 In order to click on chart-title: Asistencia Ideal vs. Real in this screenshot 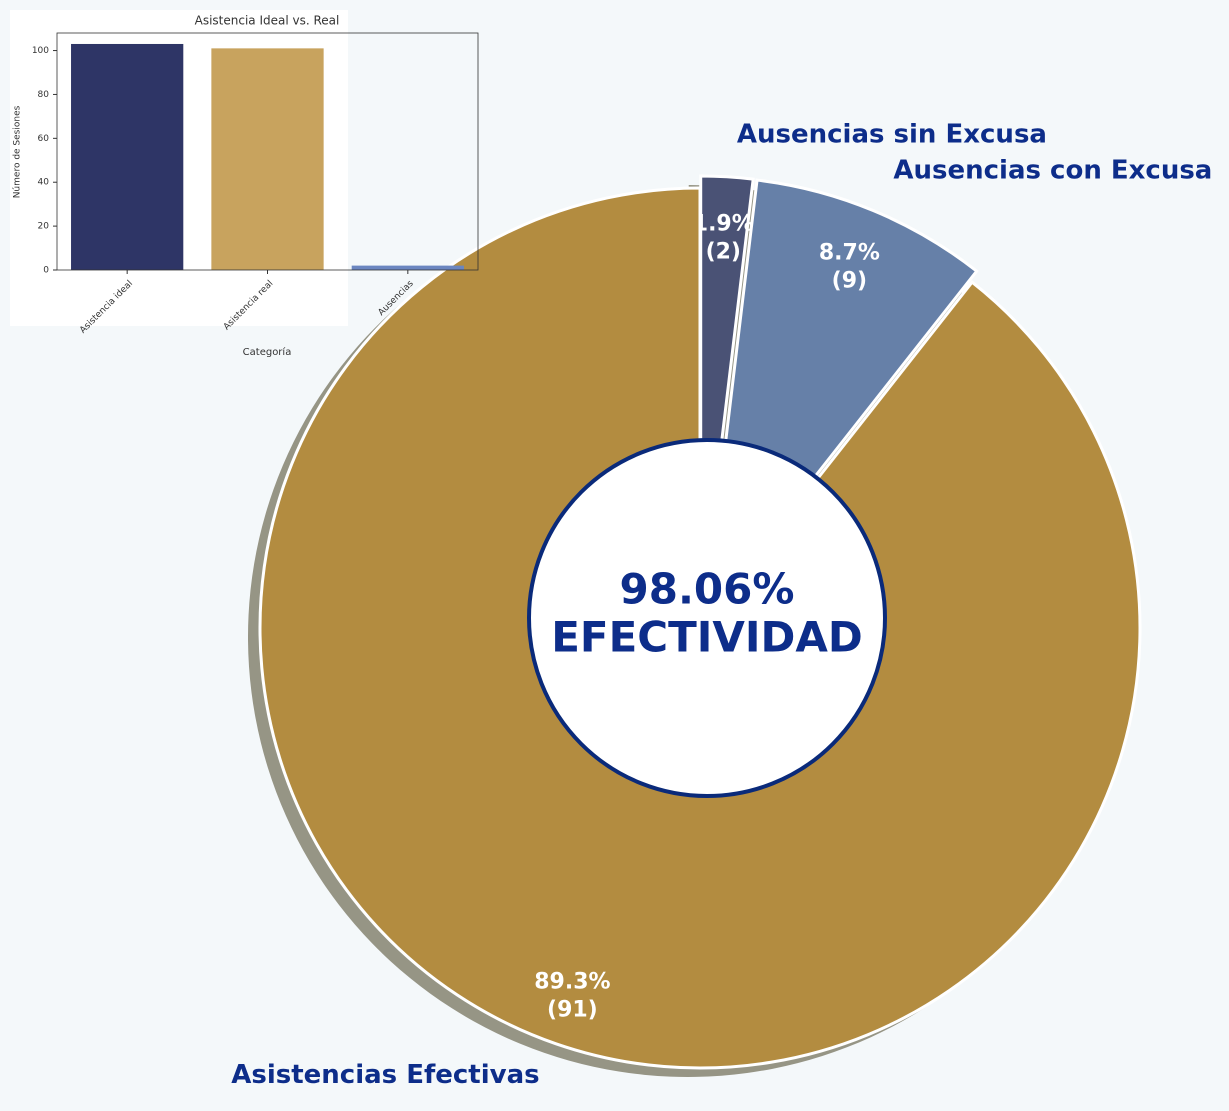, I will do `click(267, 21)`.